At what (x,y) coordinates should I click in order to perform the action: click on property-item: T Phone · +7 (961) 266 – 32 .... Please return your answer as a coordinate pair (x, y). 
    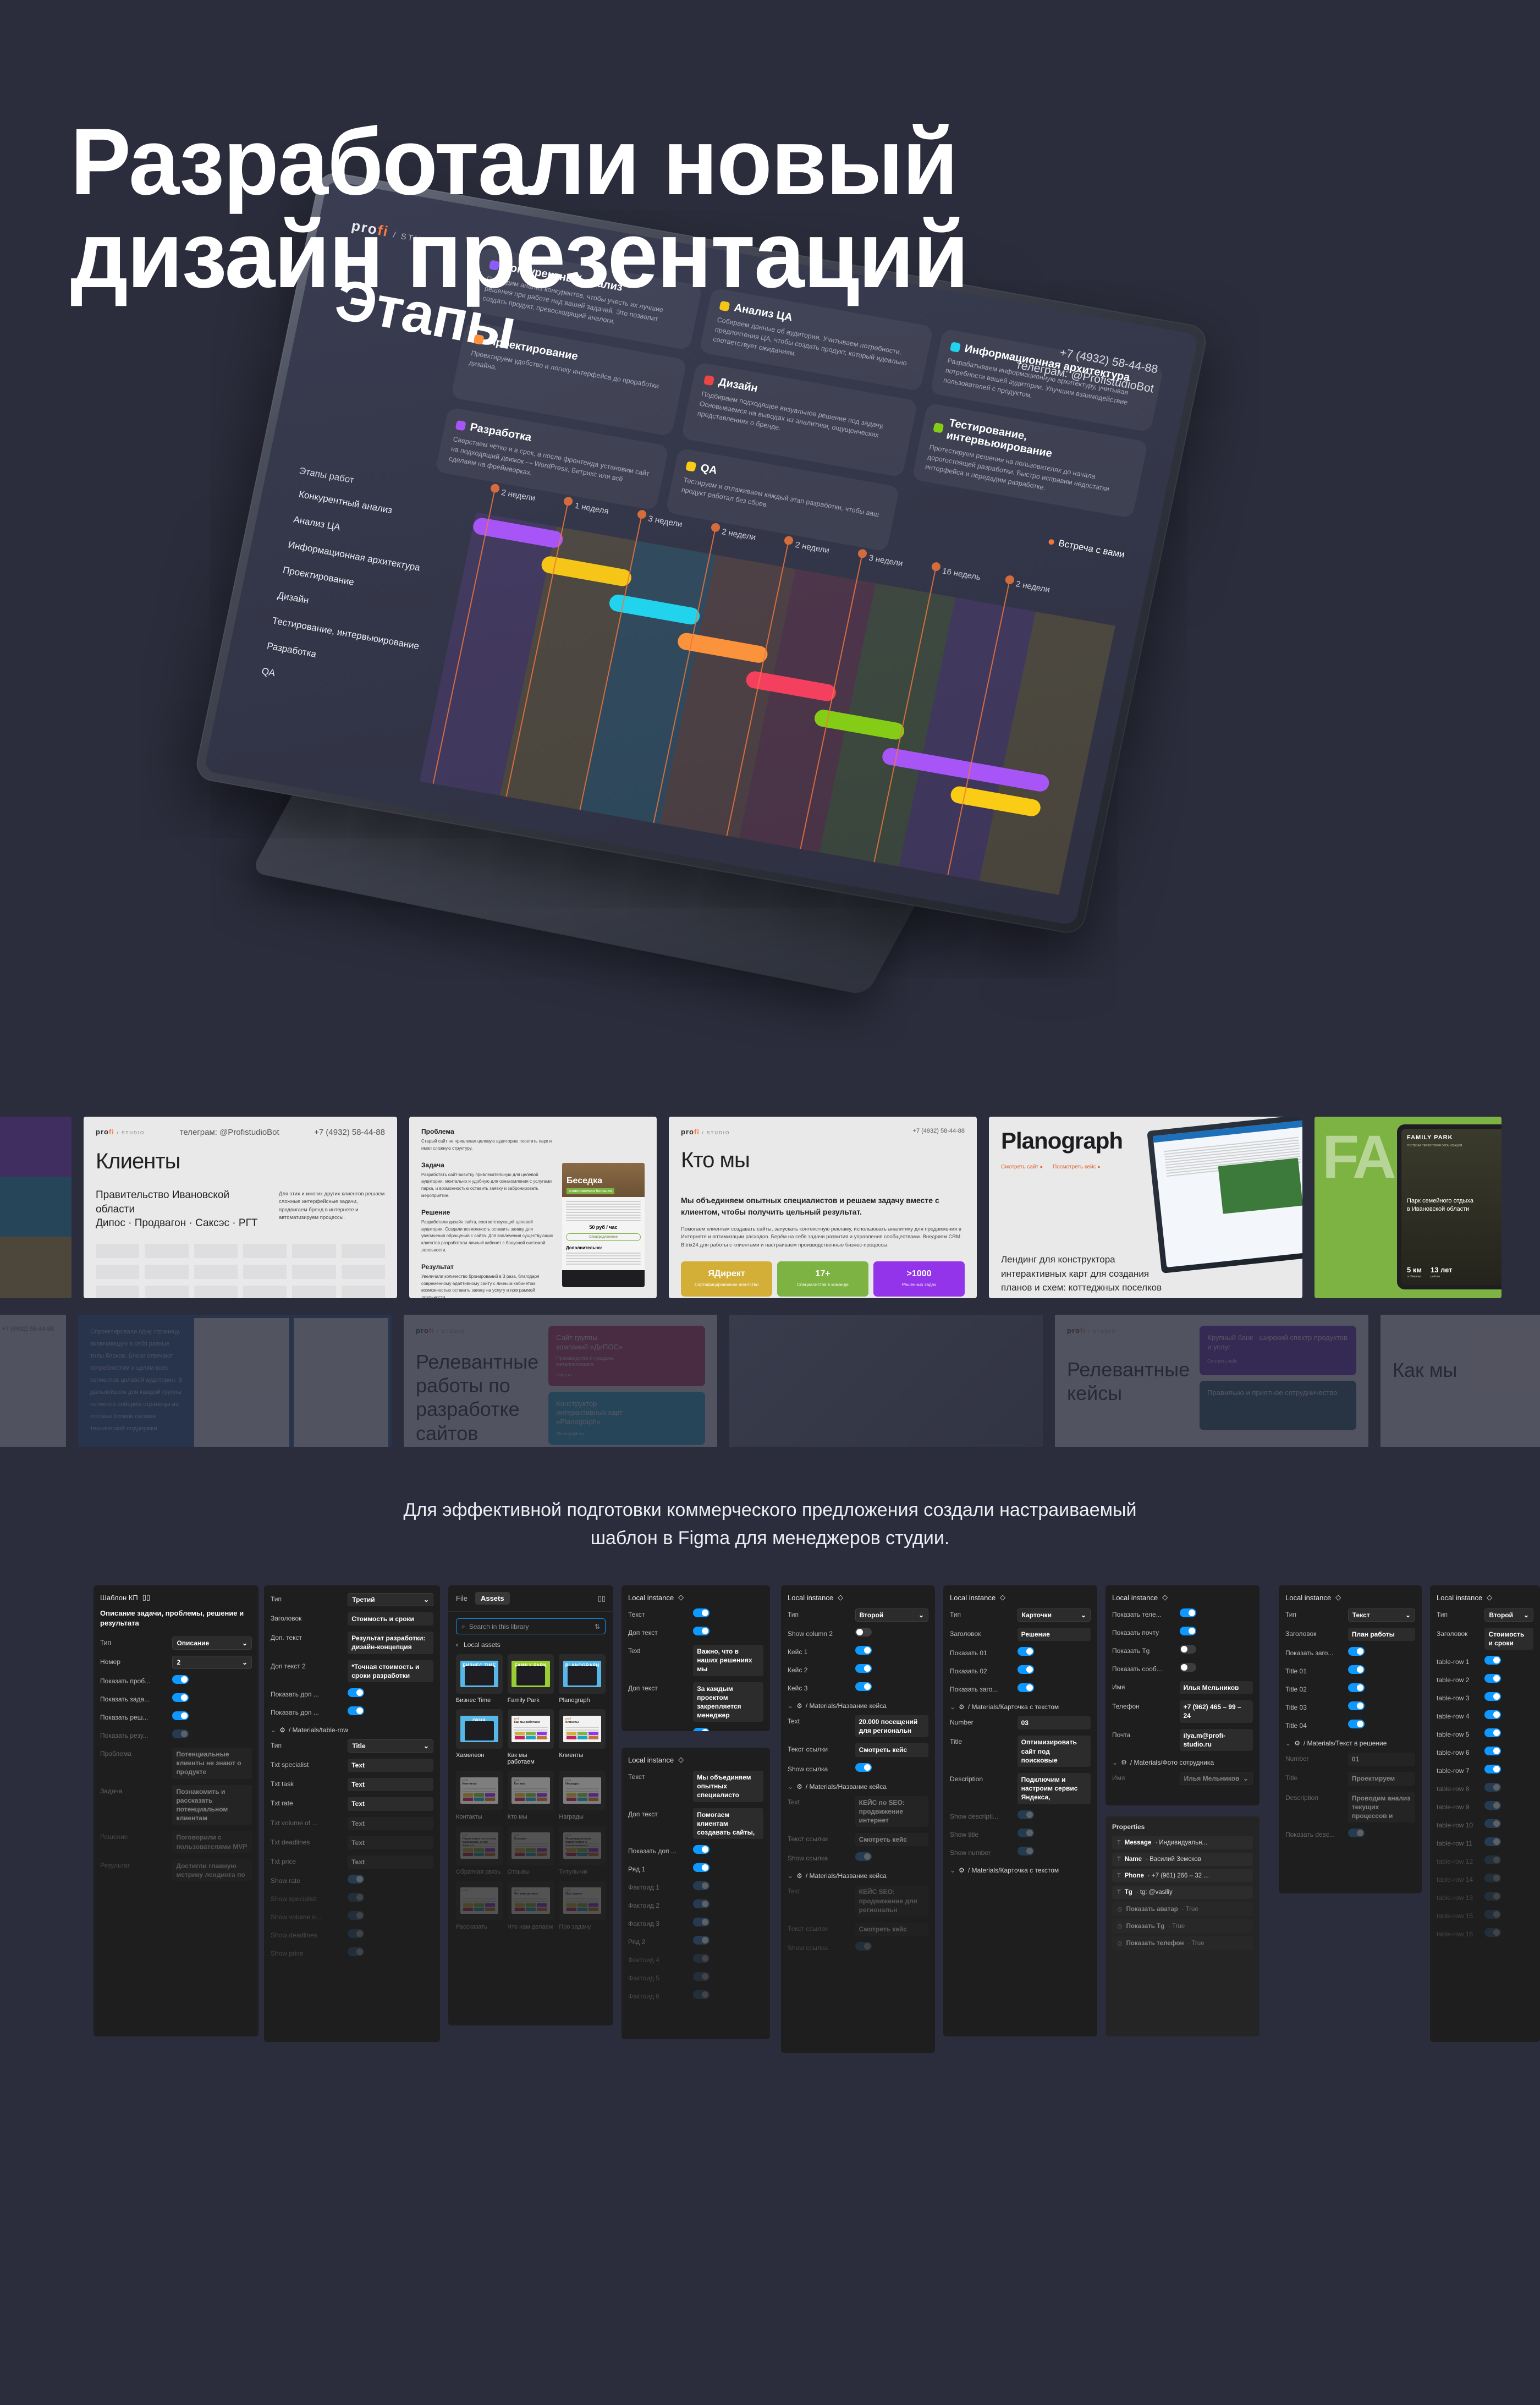
    Looking at the image, I should click on (1182, 1875).